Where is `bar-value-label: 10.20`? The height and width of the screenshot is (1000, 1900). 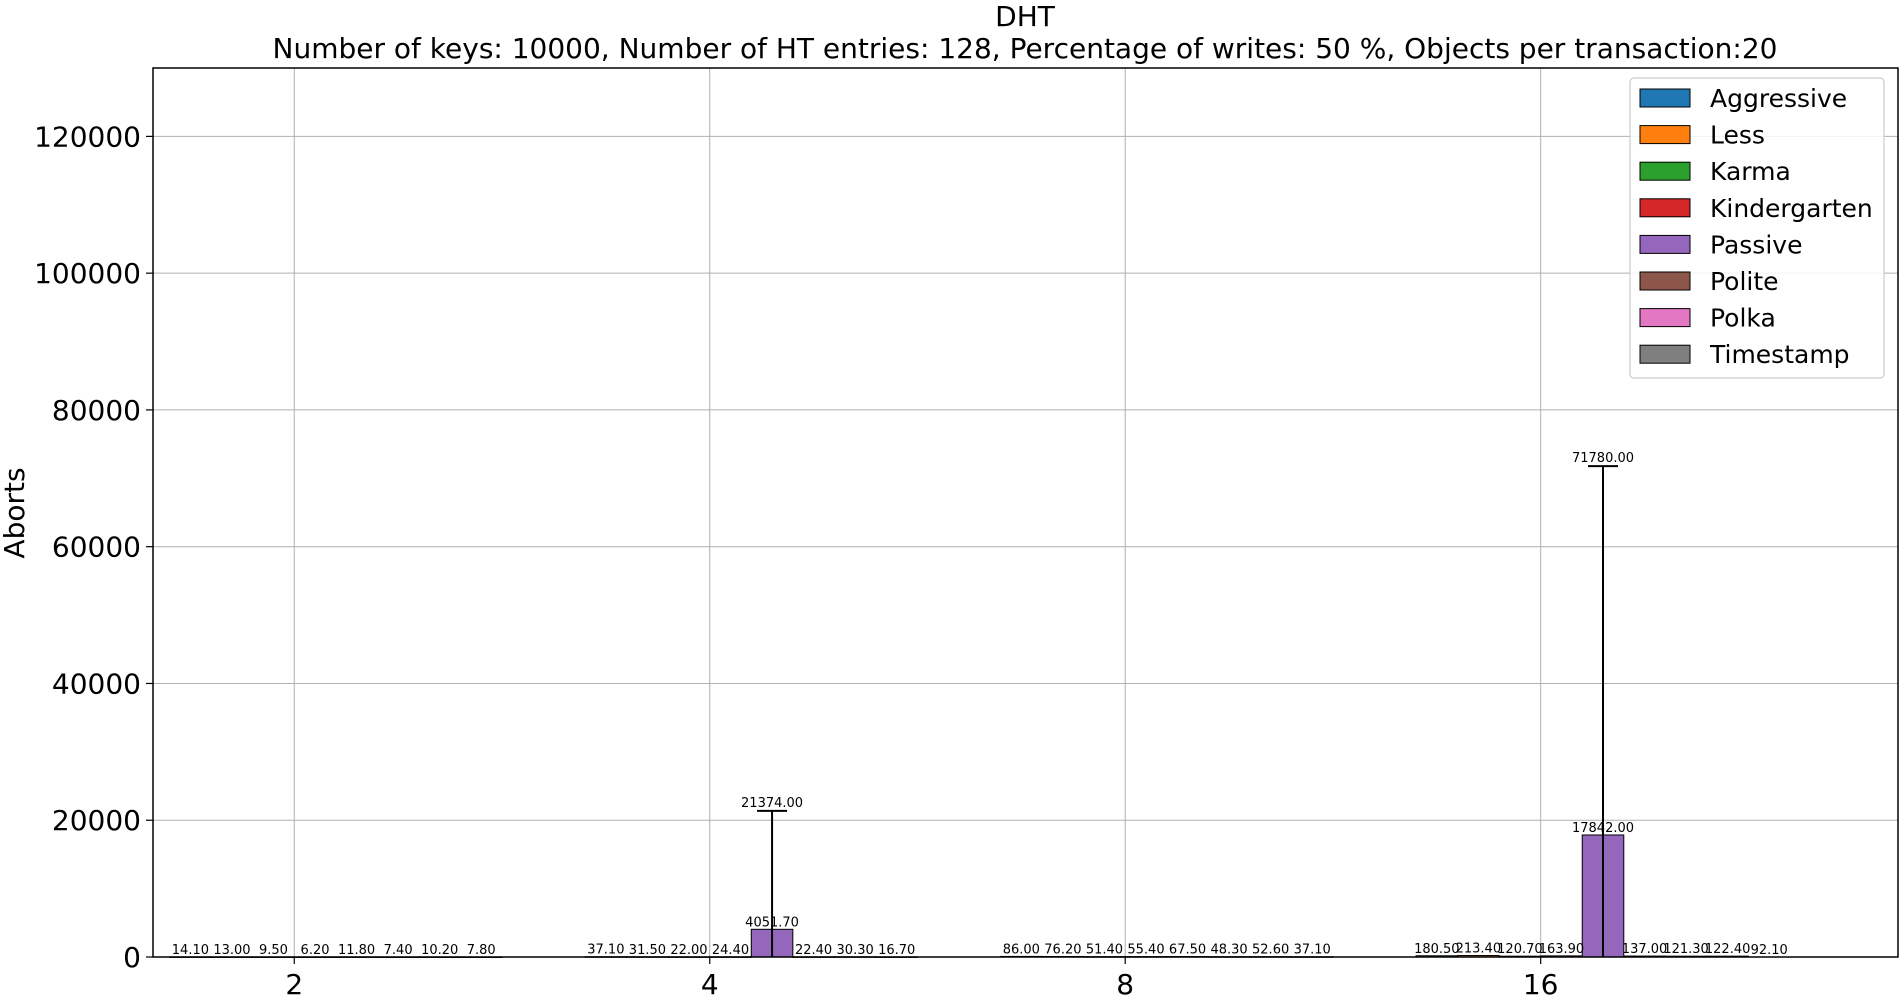 bar-value-label: 10.20 is located at coordinates (439, 950).